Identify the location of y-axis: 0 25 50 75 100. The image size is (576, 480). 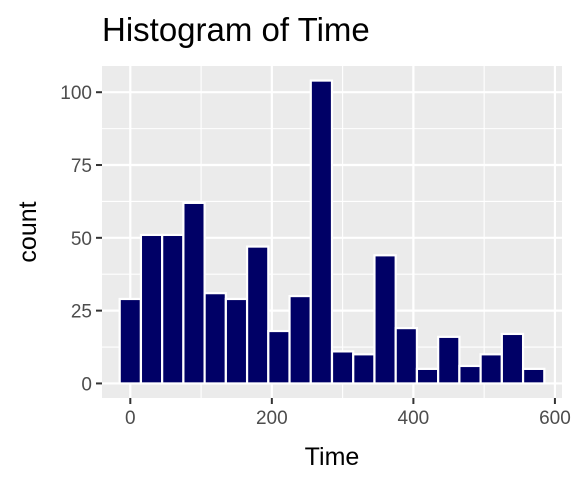
(81, 239).